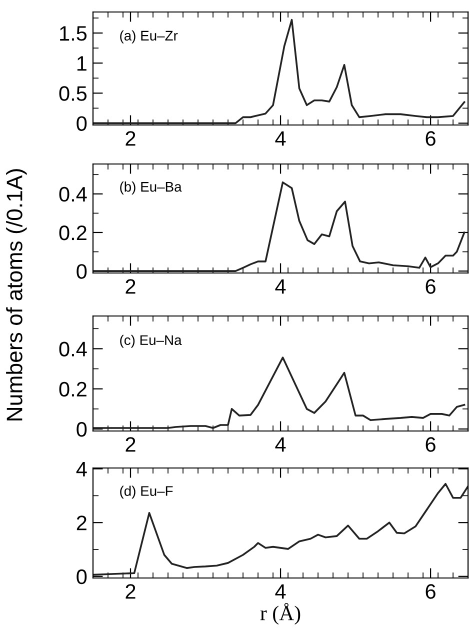  I want to click on y-tick-label: 0.5, so click(73, 93).